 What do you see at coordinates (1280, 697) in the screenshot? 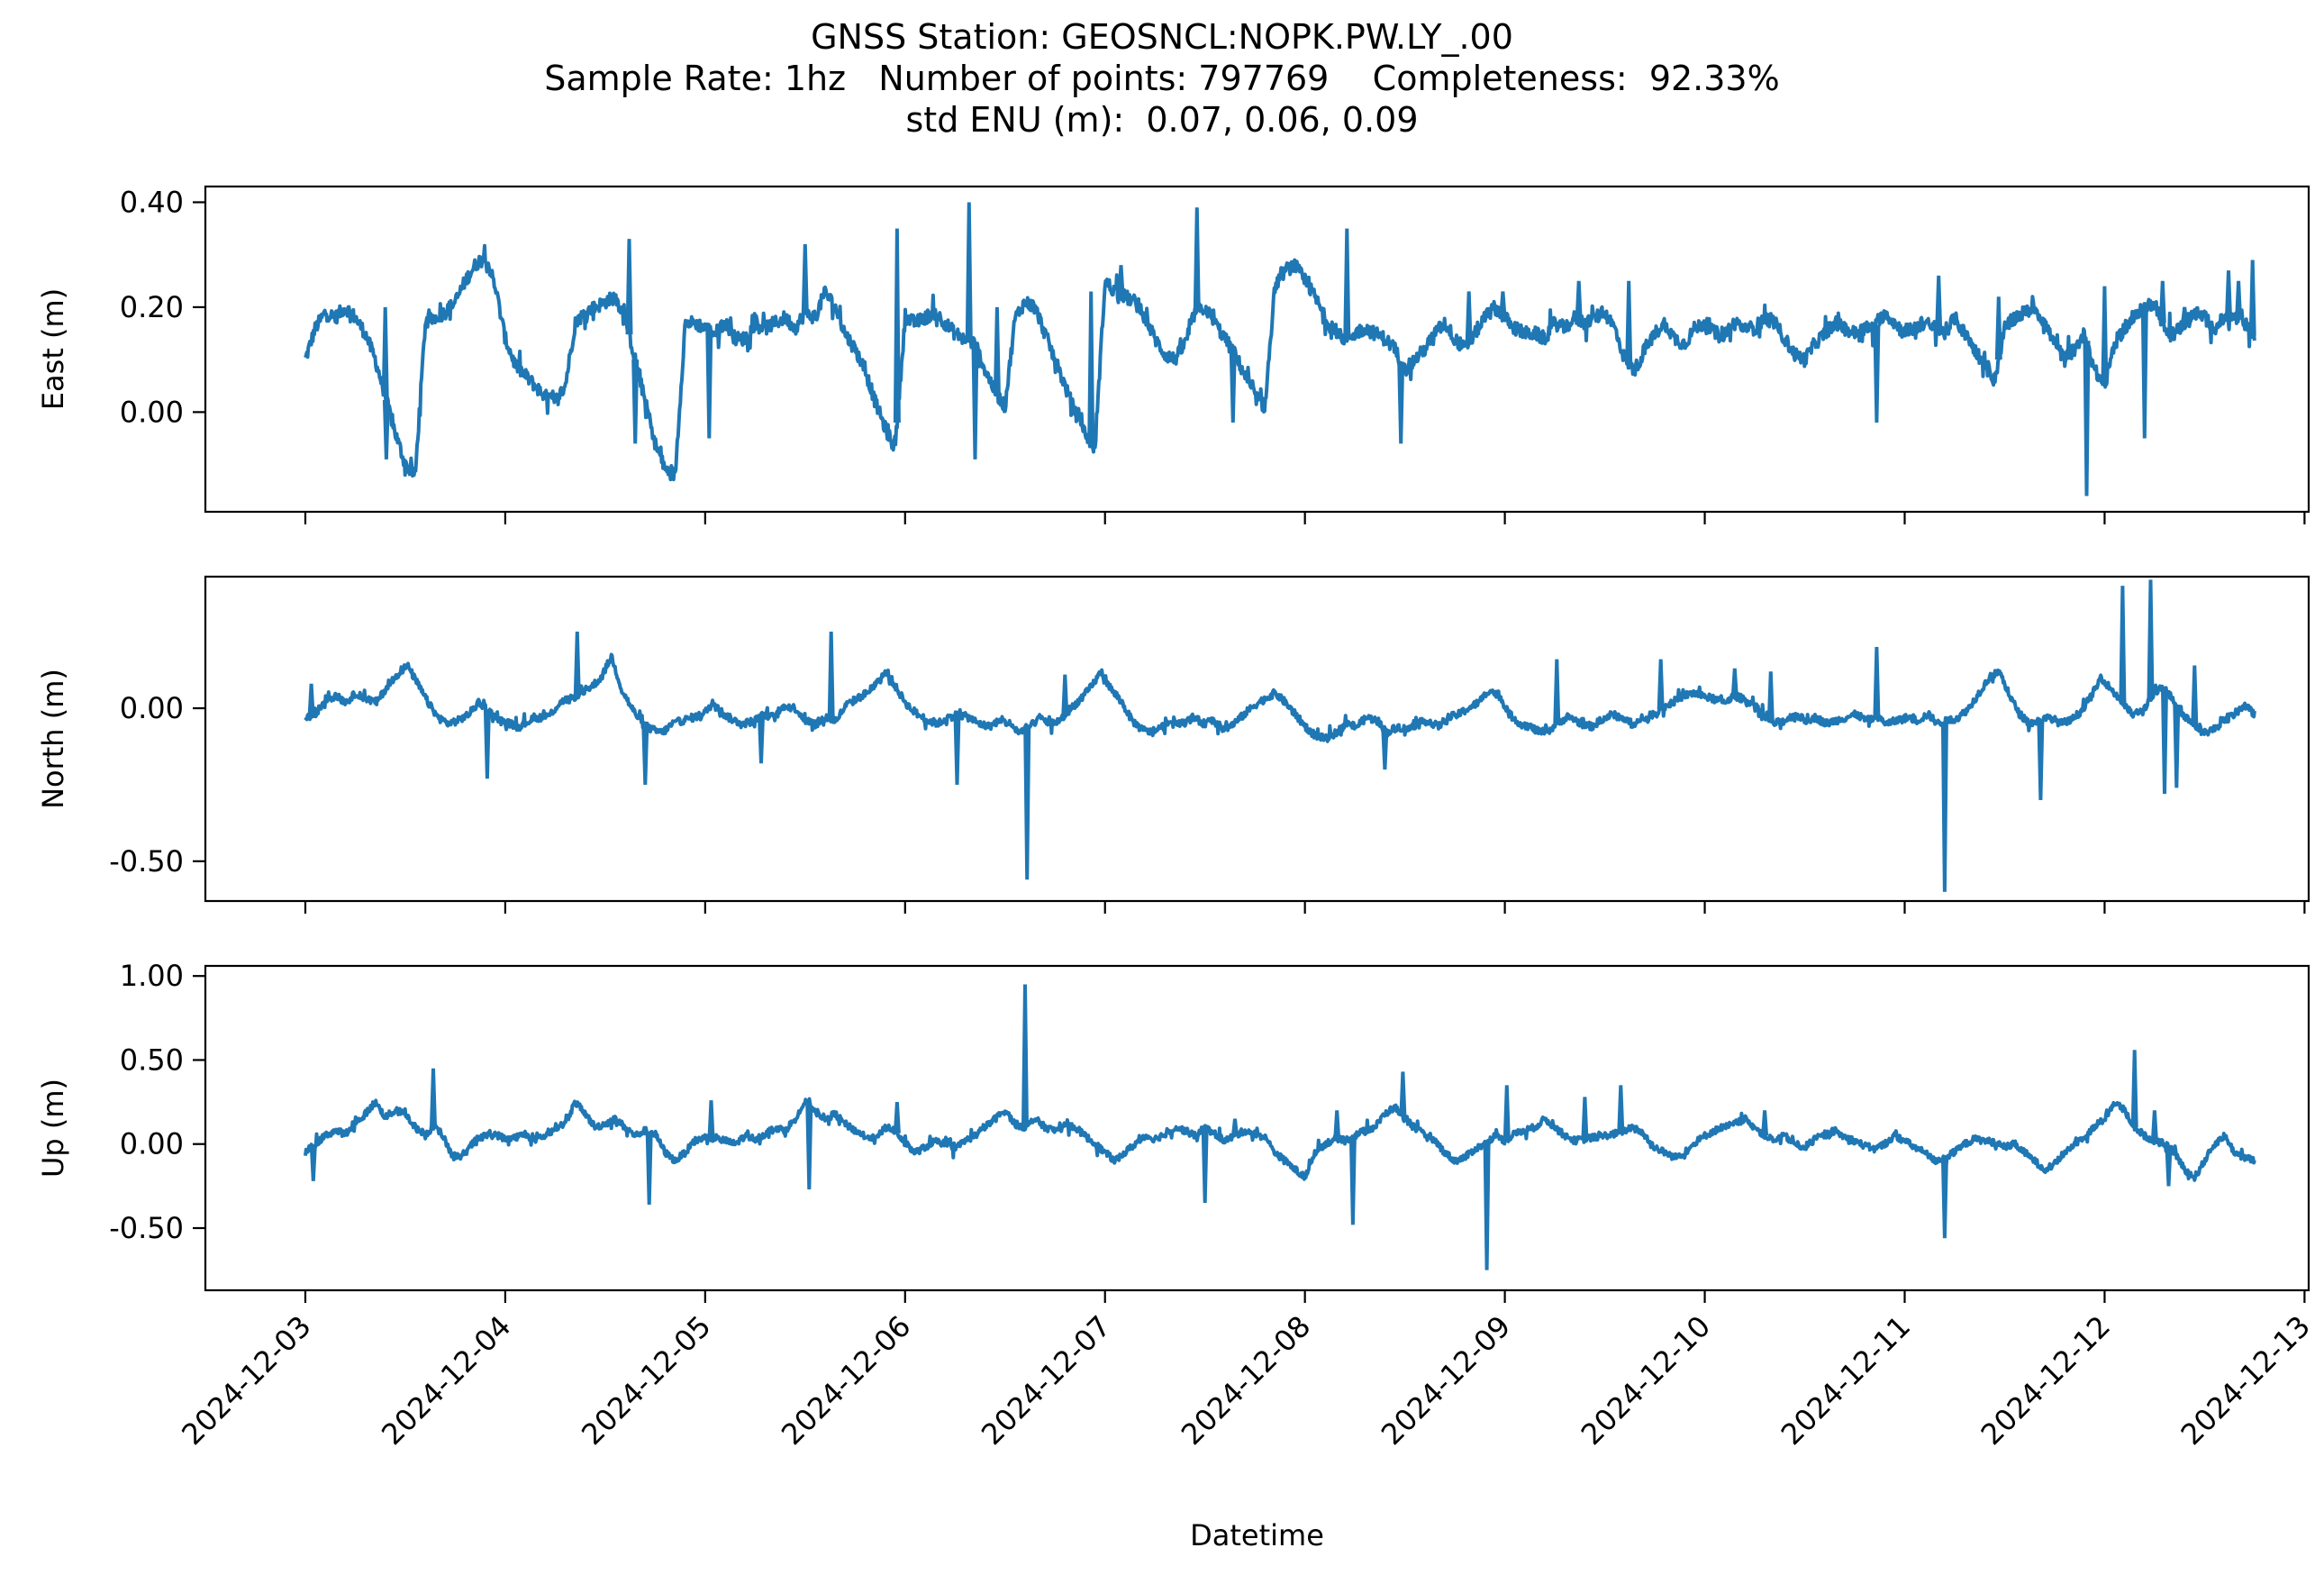
I see `north-series-line` at bounding box center [1280, 697].